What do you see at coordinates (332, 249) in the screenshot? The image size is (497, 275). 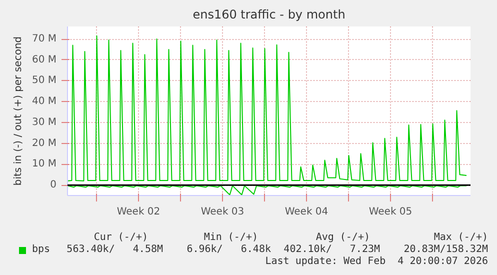 I see `text: 402.10k/ 7.23M` at bounding box center [332, 249].